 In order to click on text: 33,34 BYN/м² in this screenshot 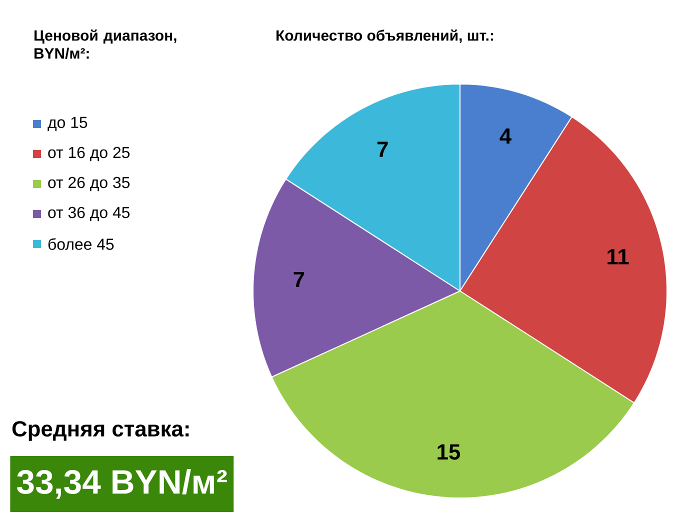, I will do `click(121, 484)`.